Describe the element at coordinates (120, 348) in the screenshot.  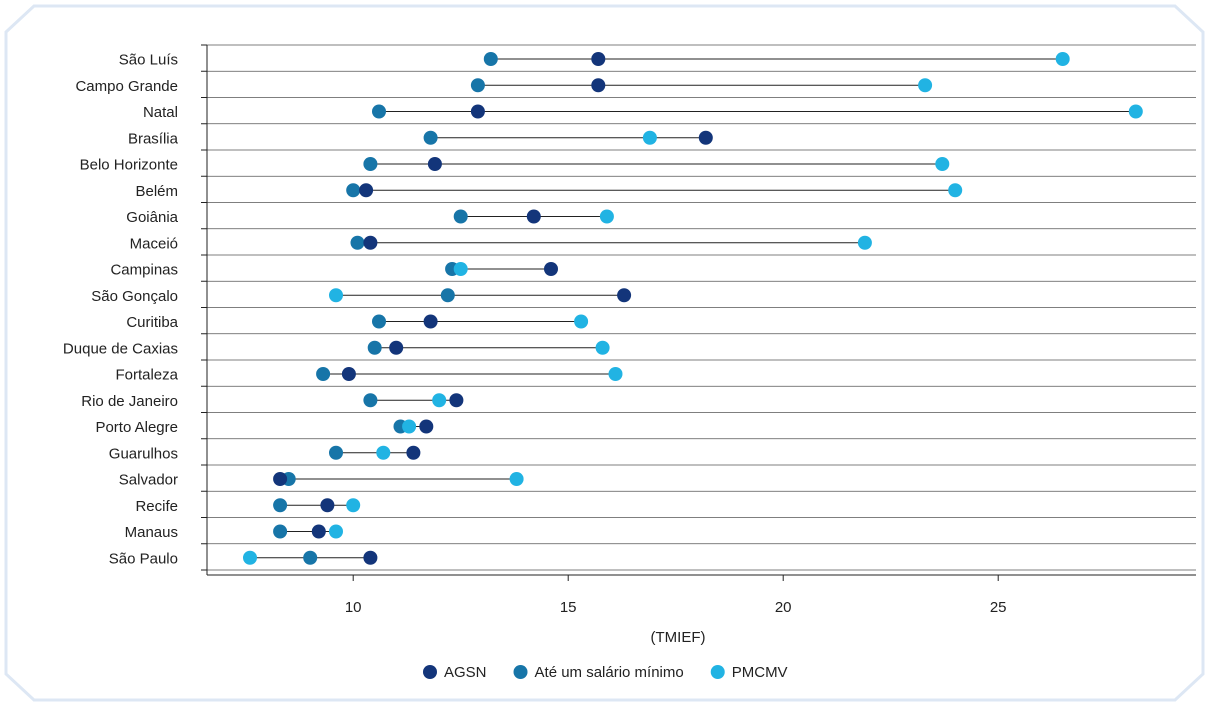
I see `category-label: Duque de Caxias` at that location.